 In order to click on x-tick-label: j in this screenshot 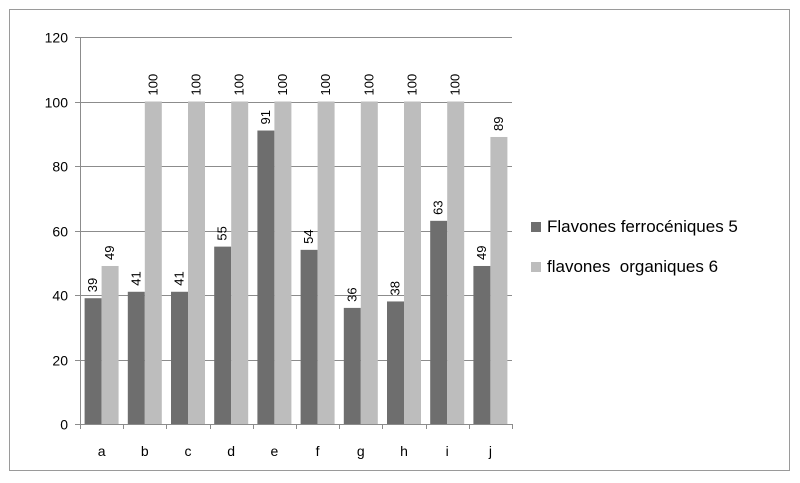, I will do `click(490, 451)`.